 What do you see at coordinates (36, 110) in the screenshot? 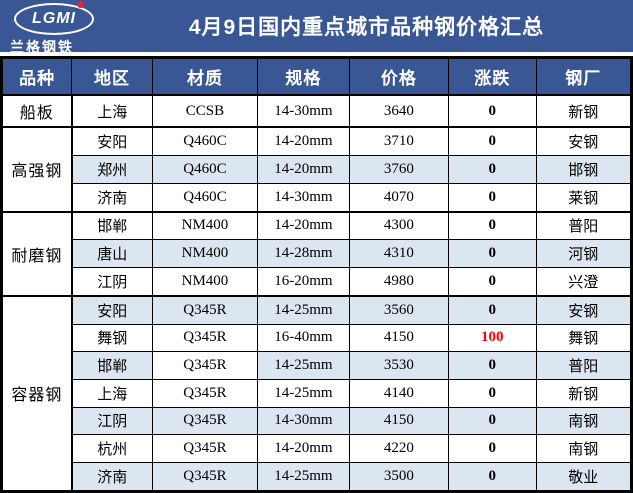
I see `cell-category: 船板` at bounding box center [36, 110].